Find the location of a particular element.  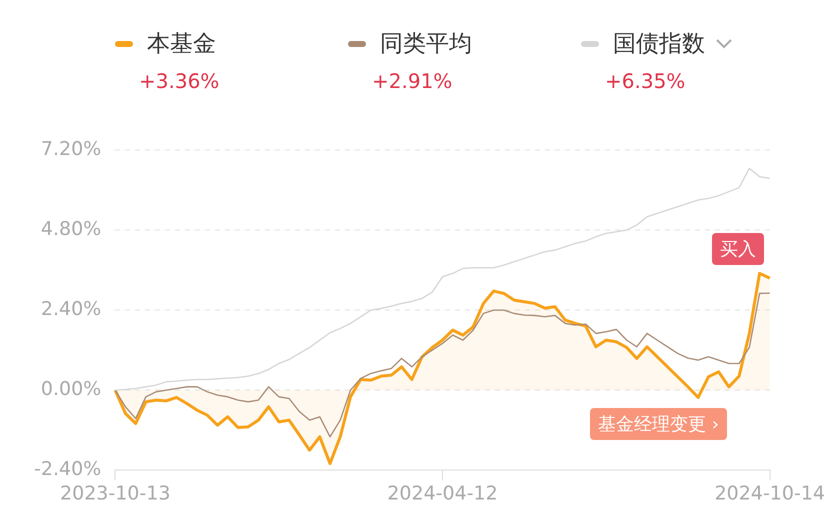

text: +2.91% is located at coordinates (413, 81).